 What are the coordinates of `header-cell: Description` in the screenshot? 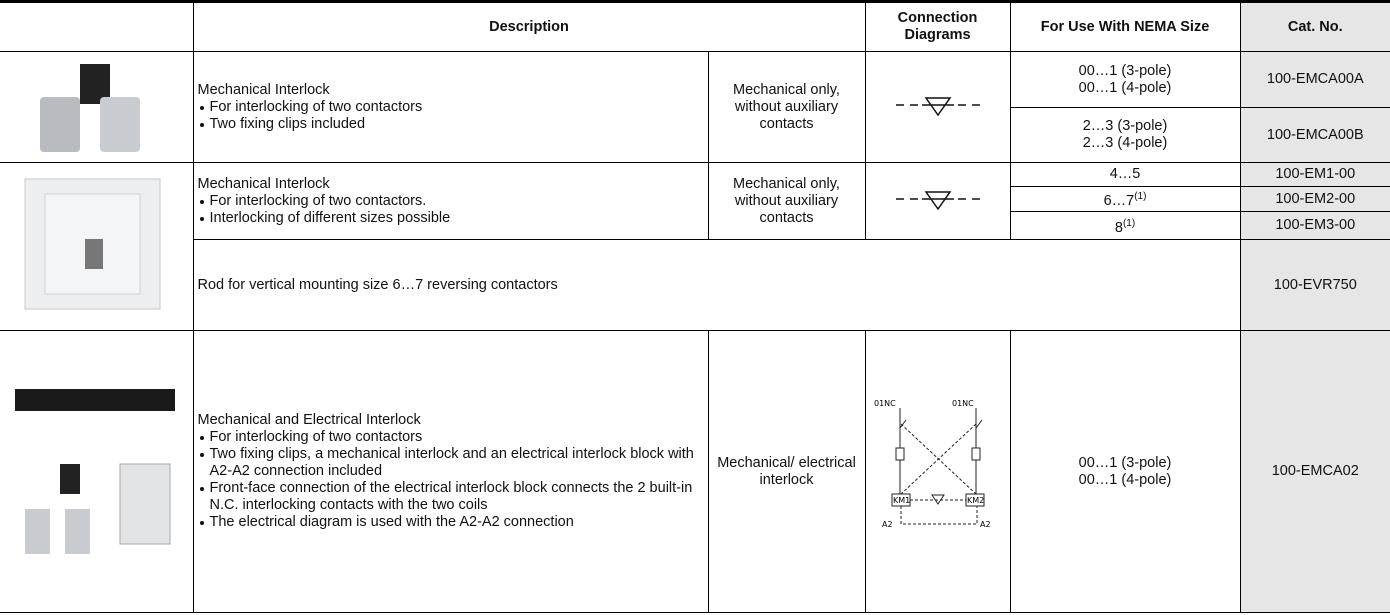 It's located at (529, 26).